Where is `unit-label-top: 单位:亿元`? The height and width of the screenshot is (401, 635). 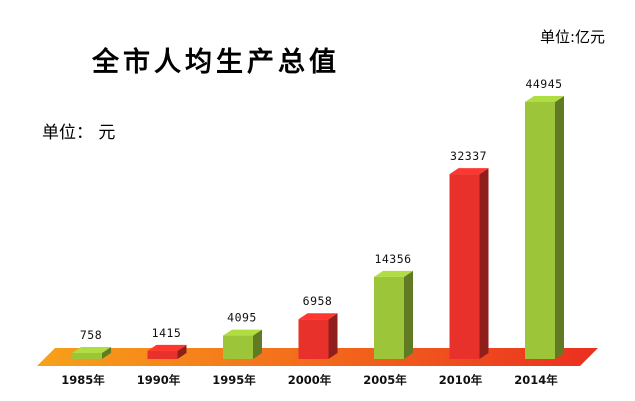
unit-label-top: 单位:亿元 is located at coordinates (572, 37).